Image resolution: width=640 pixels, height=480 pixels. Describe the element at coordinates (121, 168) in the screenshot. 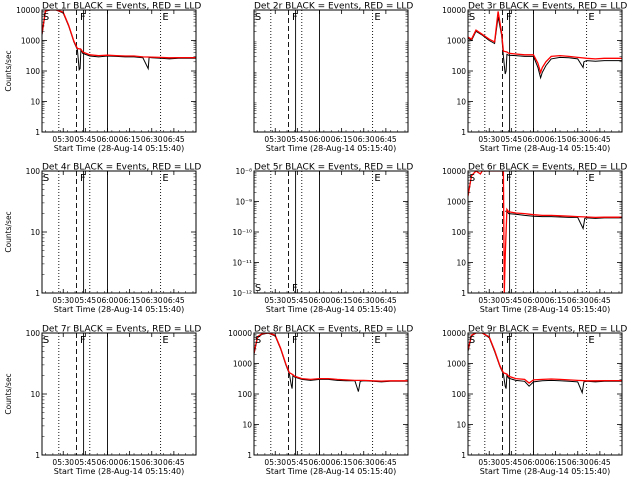

I see `panel-title: Det 4r BLACK = Events, RED = LLD` at that location.